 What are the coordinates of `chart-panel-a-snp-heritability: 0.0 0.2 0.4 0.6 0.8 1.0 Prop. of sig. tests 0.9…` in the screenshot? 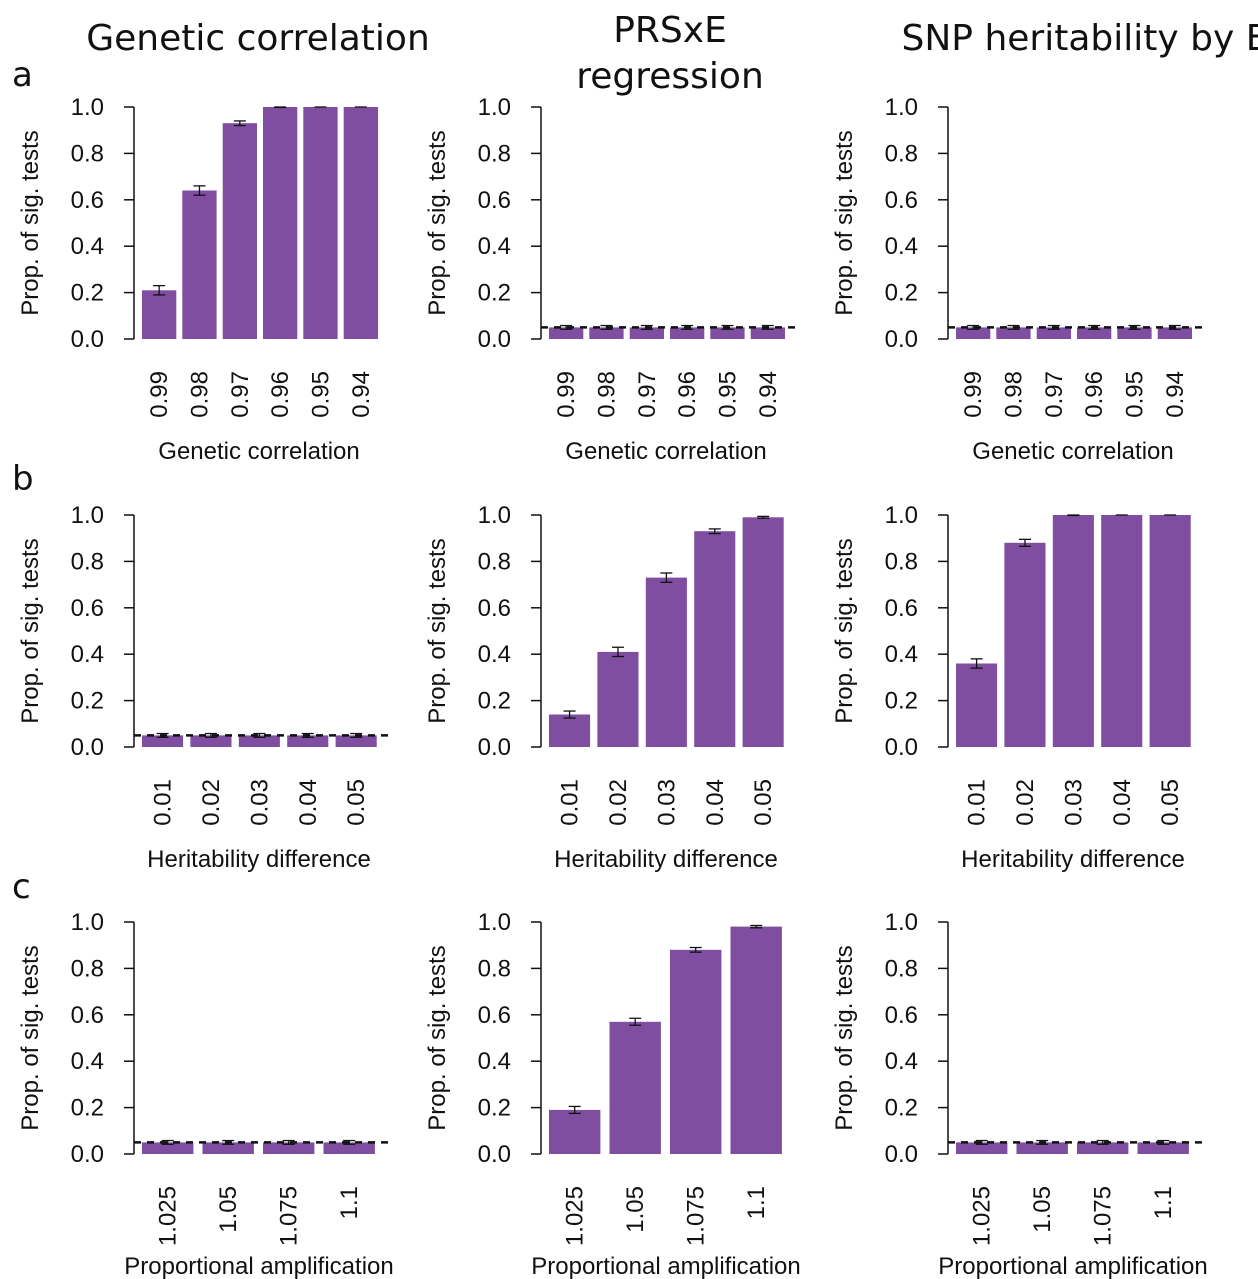 It's located at (1018, 279).